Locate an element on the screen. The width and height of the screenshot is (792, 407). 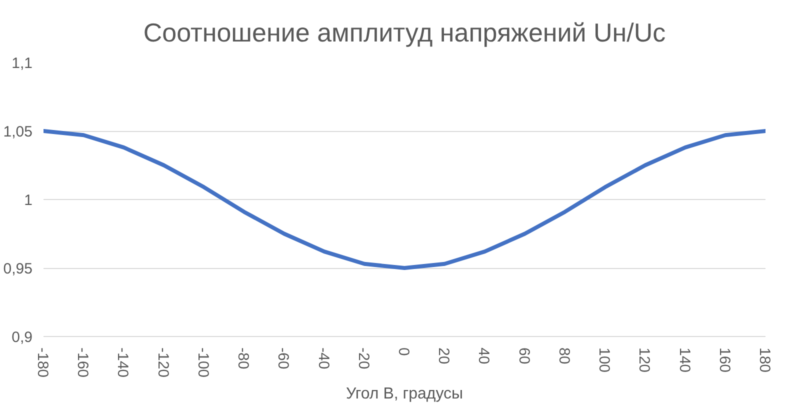
x-tick-label: 0 is located at coordinates (403, 352).